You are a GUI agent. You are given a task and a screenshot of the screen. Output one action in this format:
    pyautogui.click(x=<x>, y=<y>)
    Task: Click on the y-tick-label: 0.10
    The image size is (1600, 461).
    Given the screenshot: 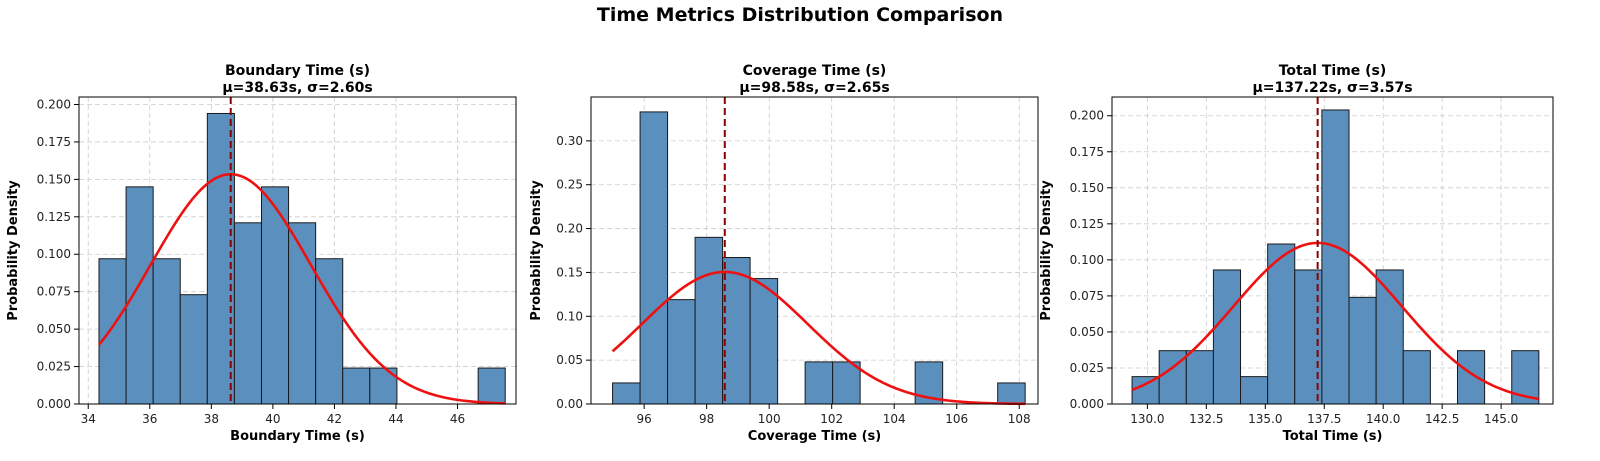 What is the action you would take?
    pyautogui.click(x=569, y=316)
    